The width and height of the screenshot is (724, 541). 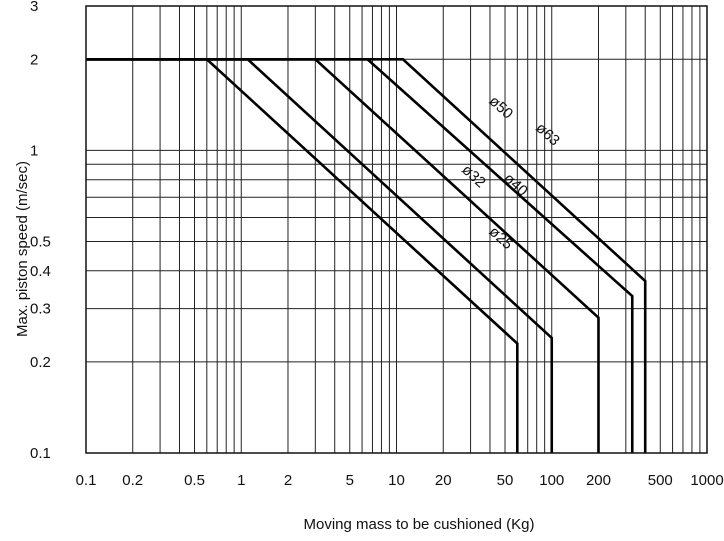 What do you see at coordinates (473, 176) in the screenshot?
I see `series-label: ø32` at bounding box center [473, 176].